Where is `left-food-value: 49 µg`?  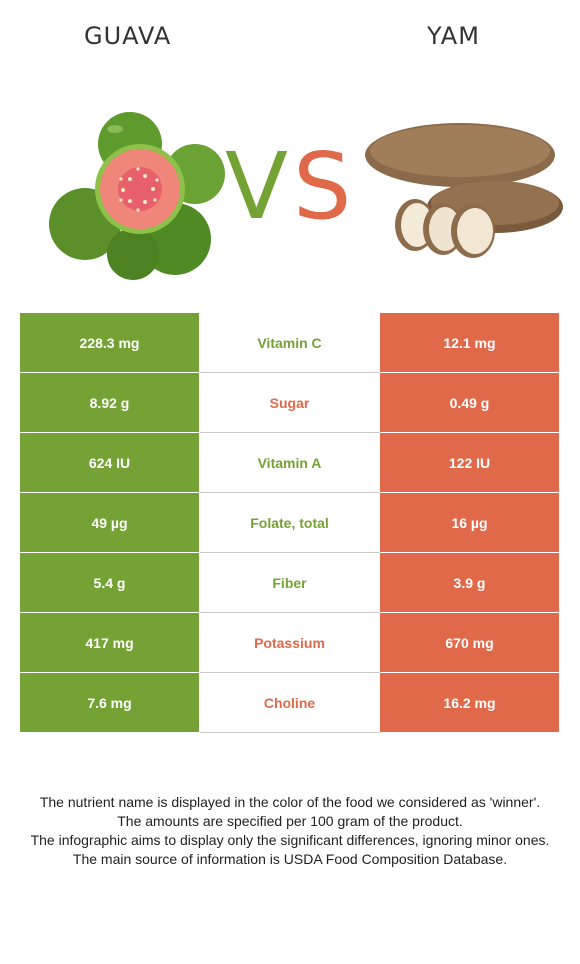 left-food-value: 49 µg is located at coordinates (110, 522).